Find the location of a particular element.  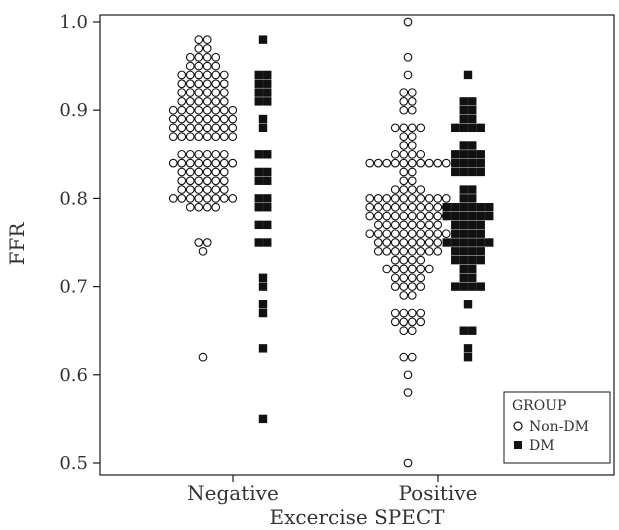

x-category-label: Negative is located at coordinates (233, 493).